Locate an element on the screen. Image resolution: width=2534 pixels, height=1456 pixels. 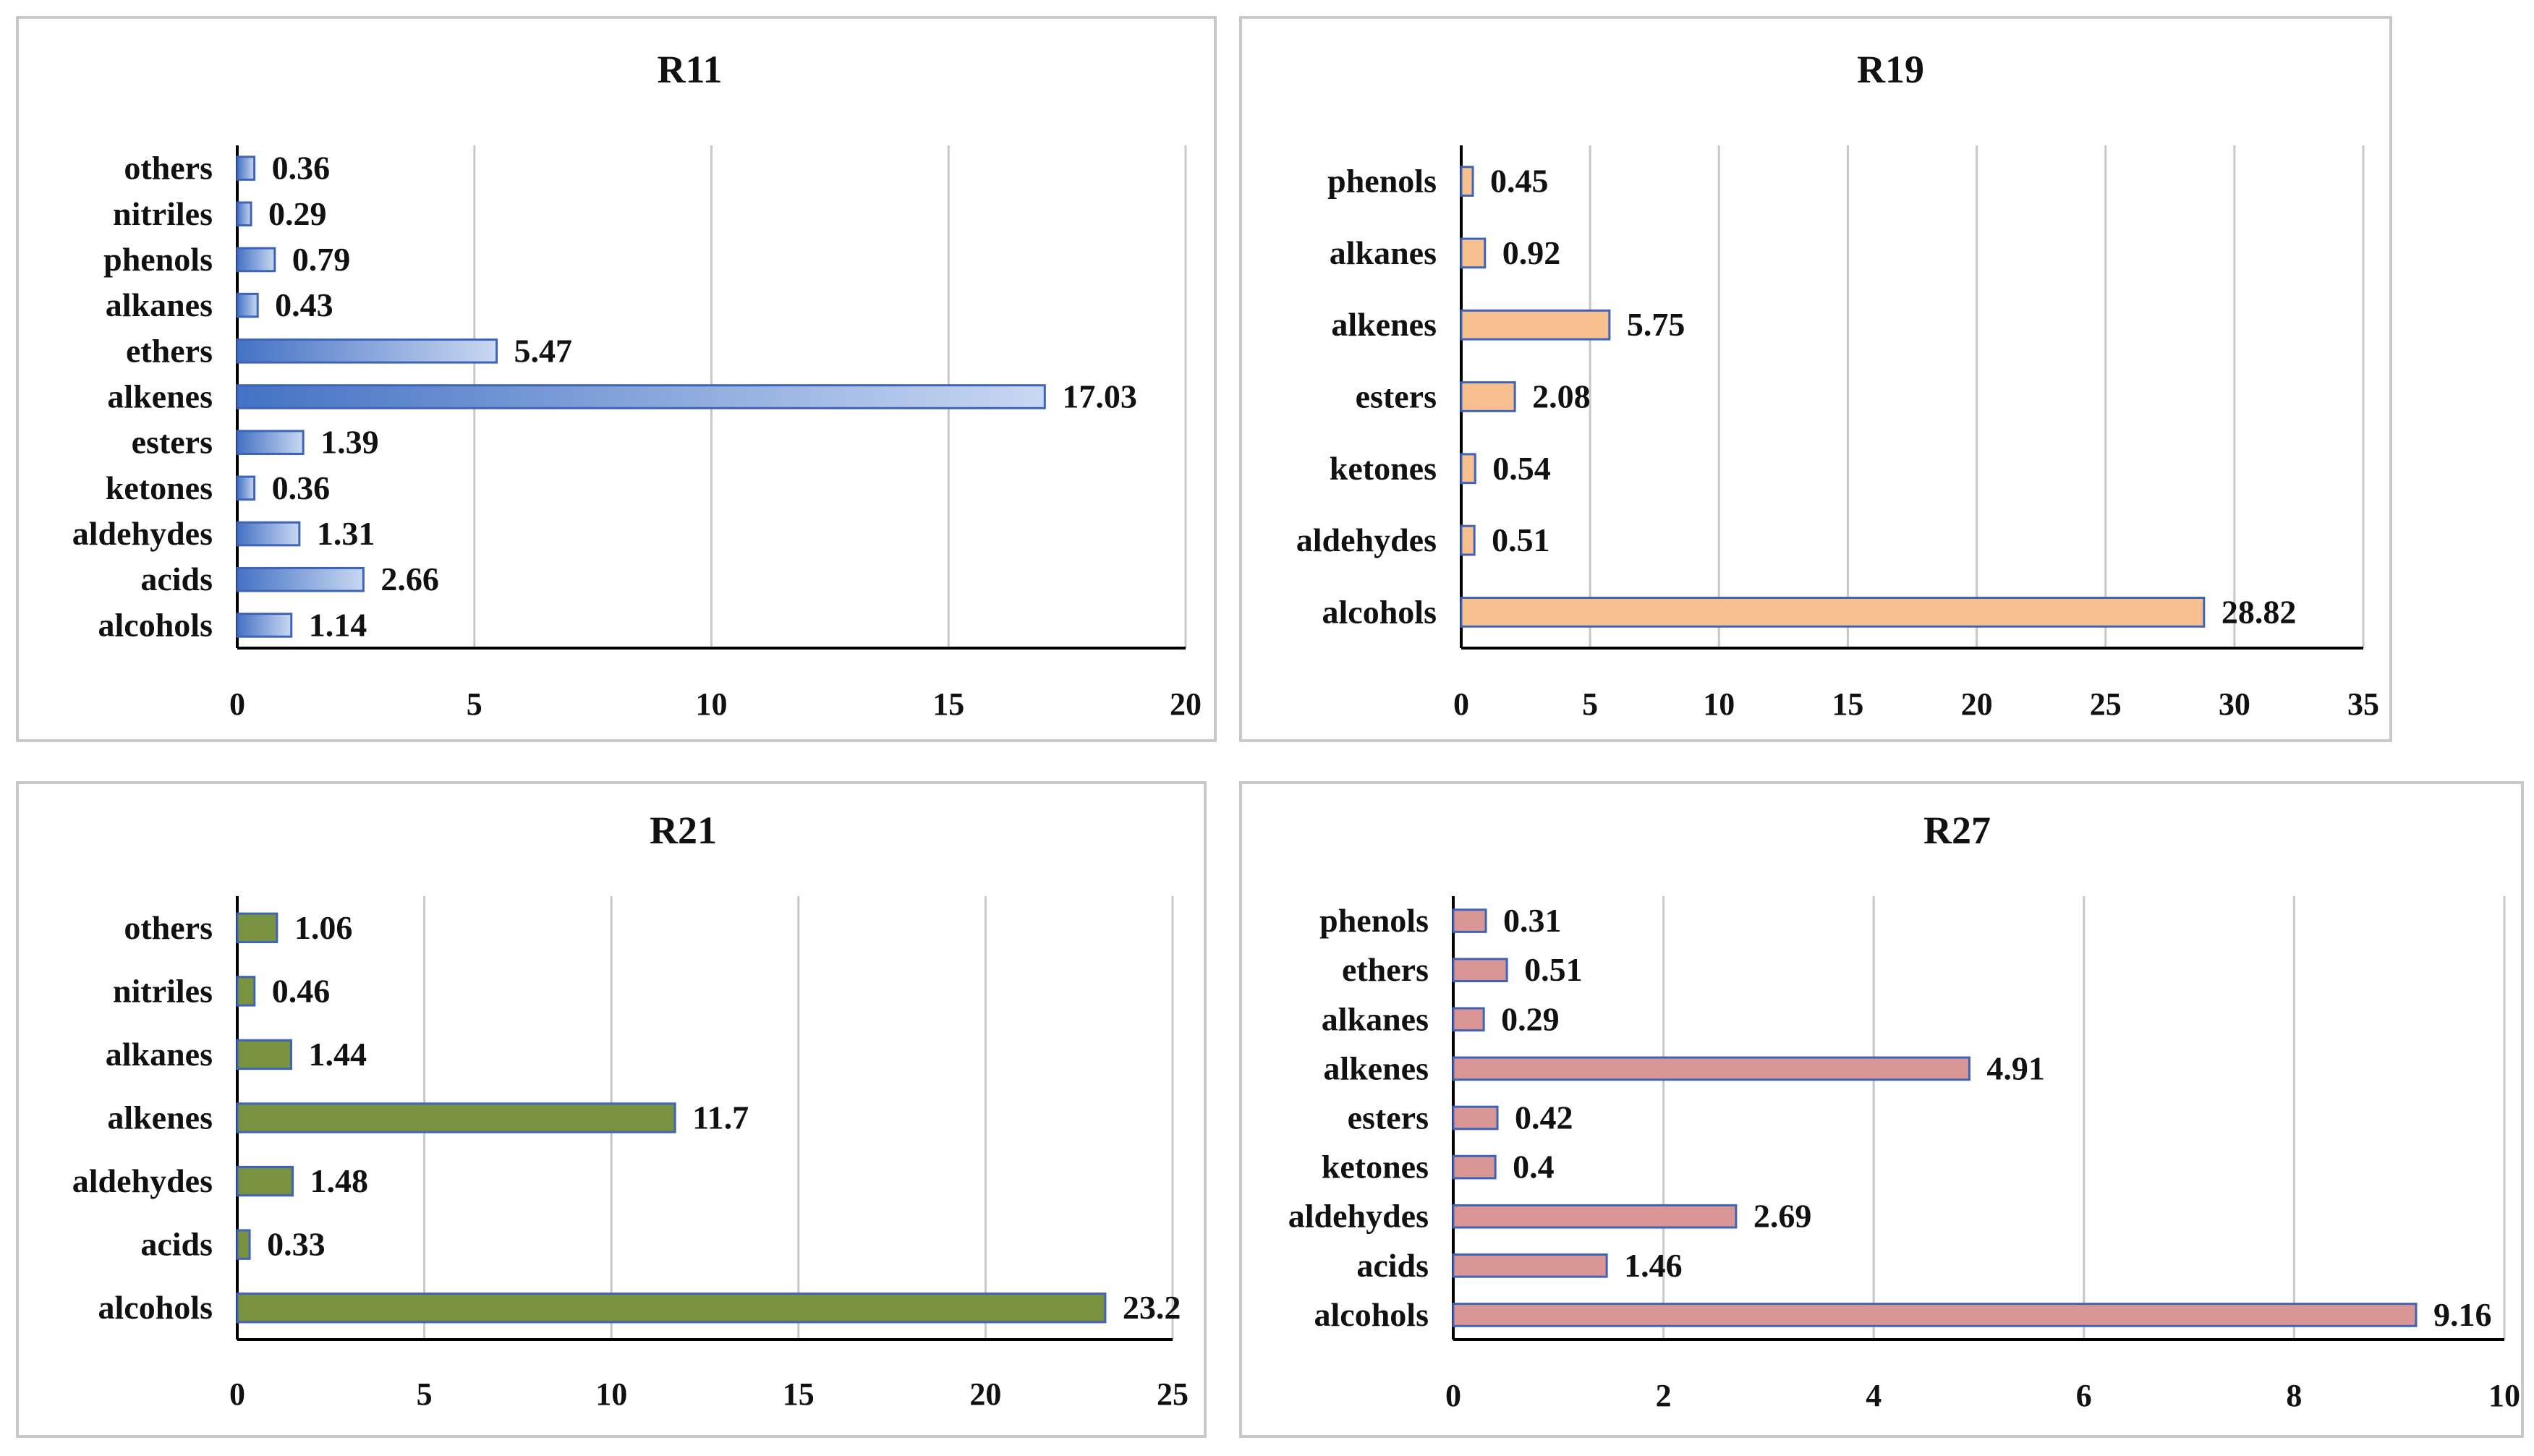
data-label: 11.7 is located at coordinates (720, 1117).